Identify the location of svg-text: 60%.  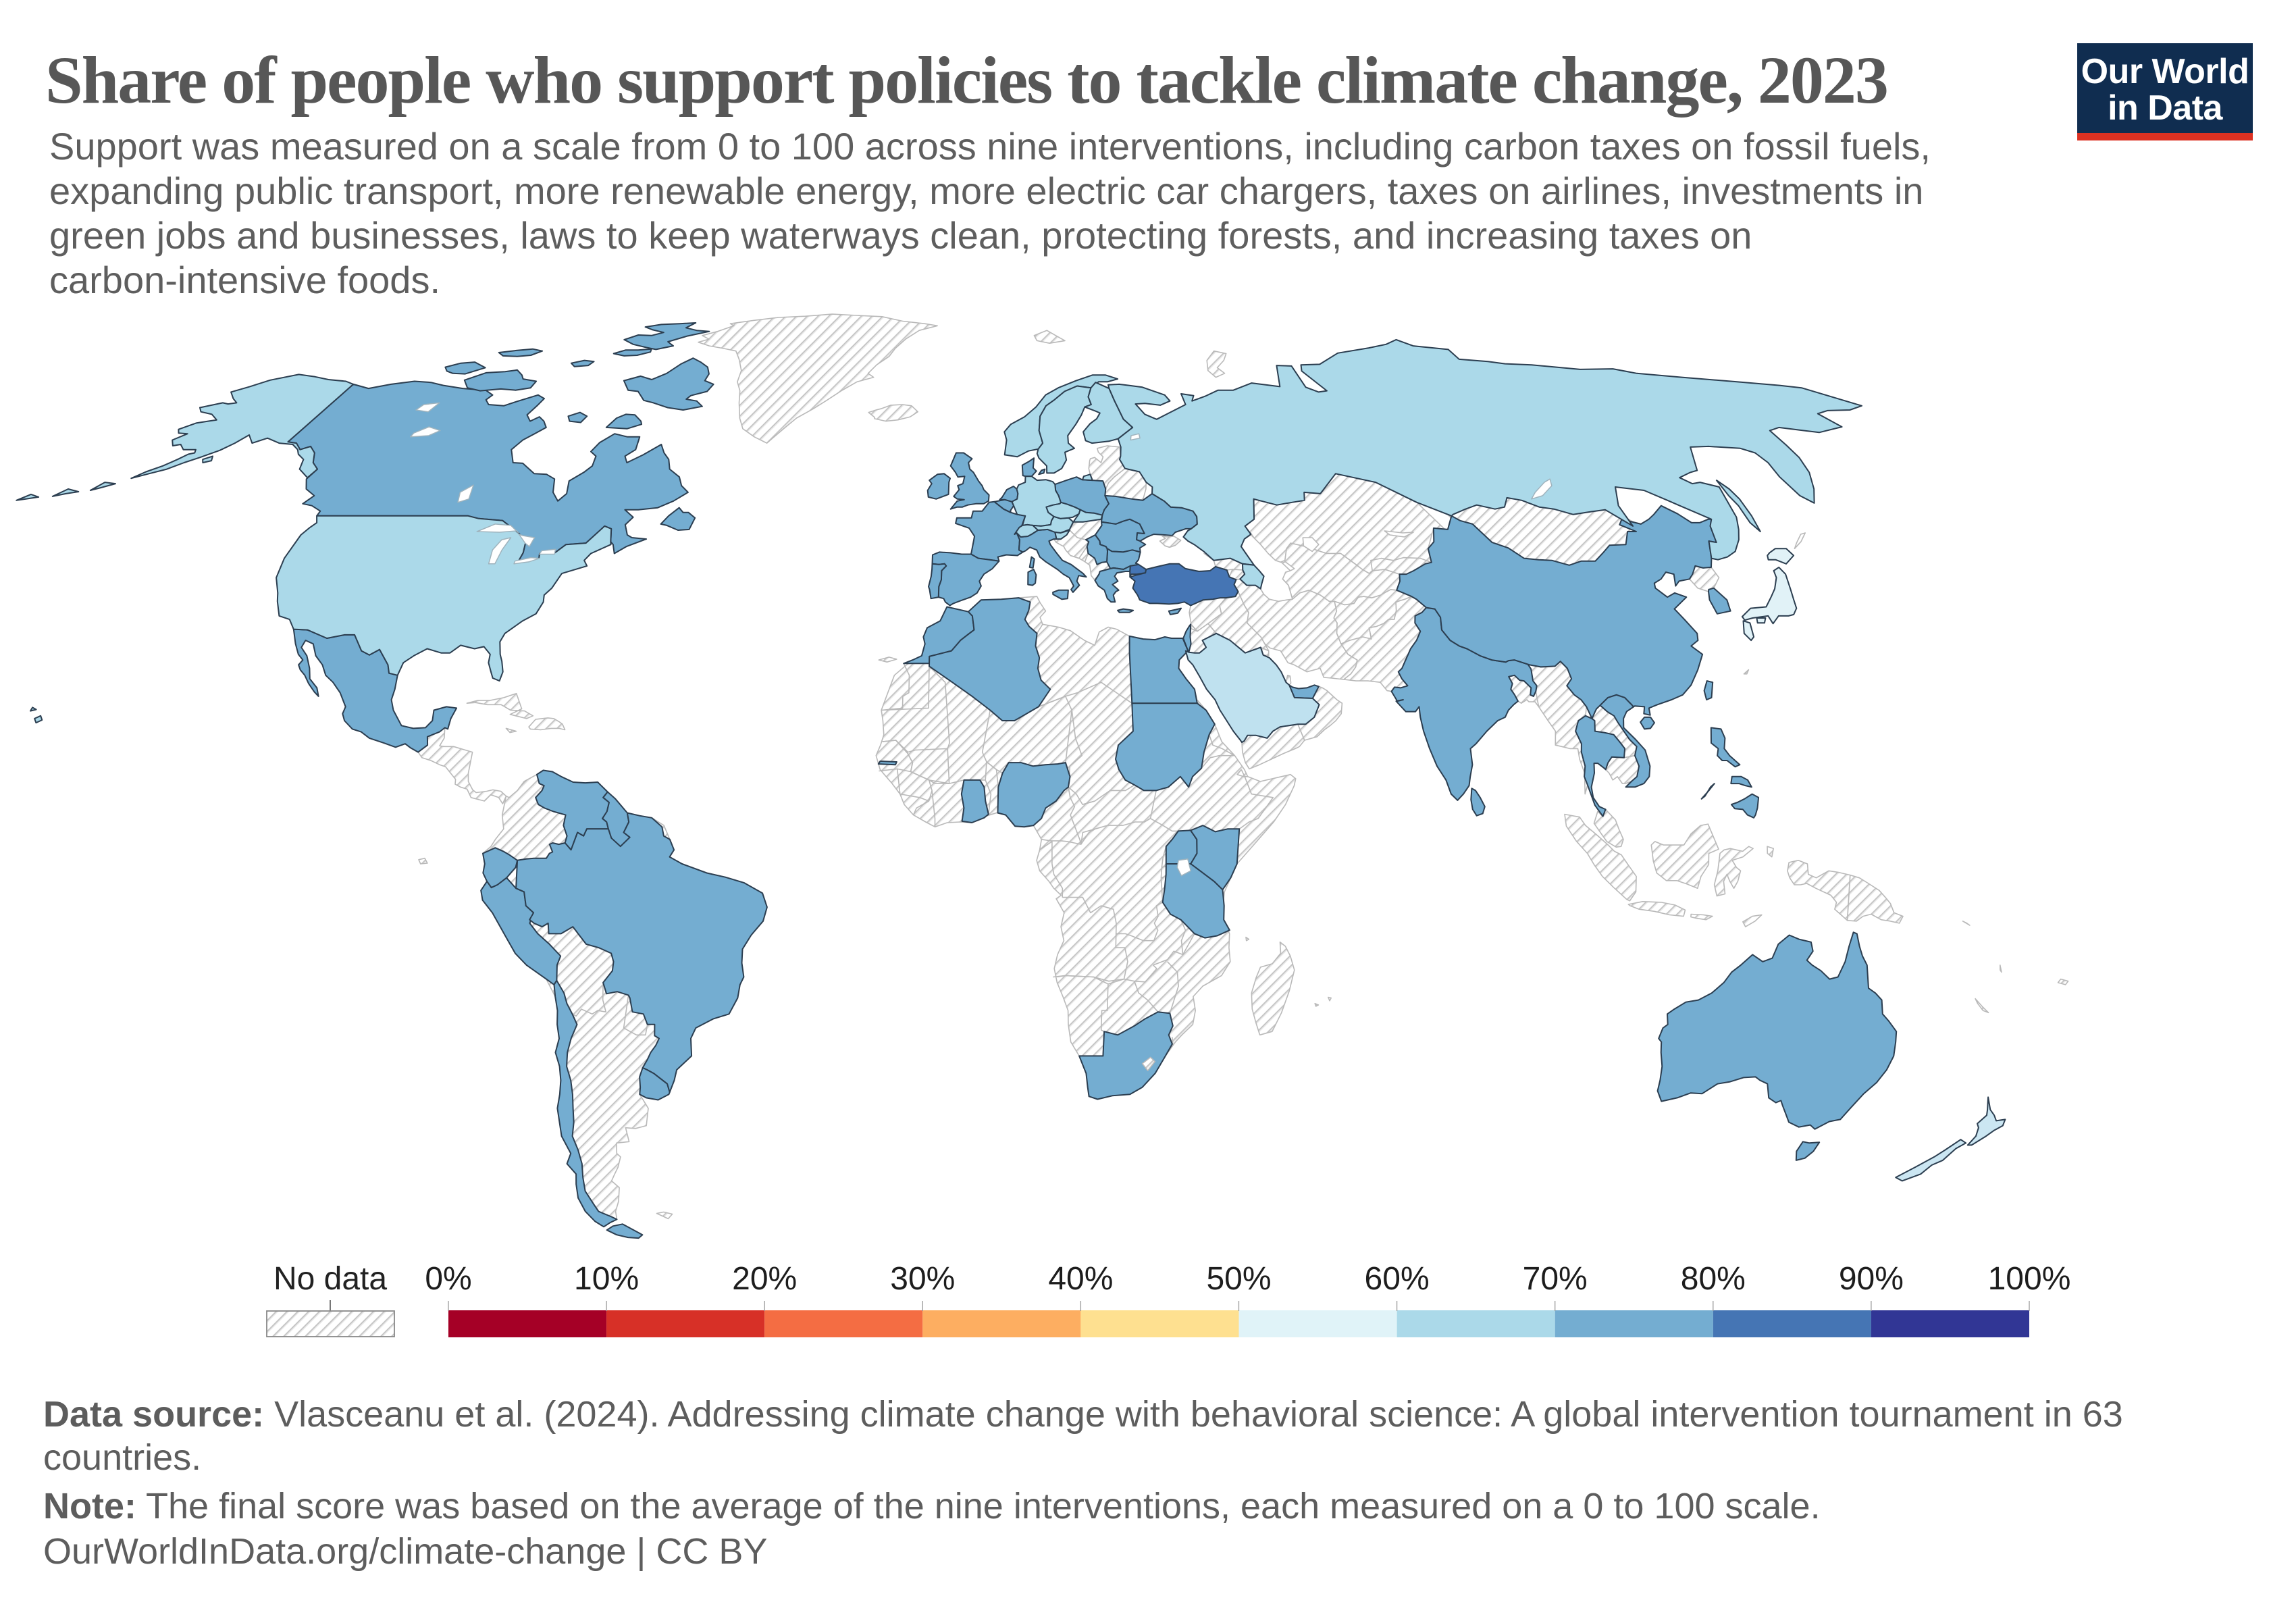
(1398, 1279).